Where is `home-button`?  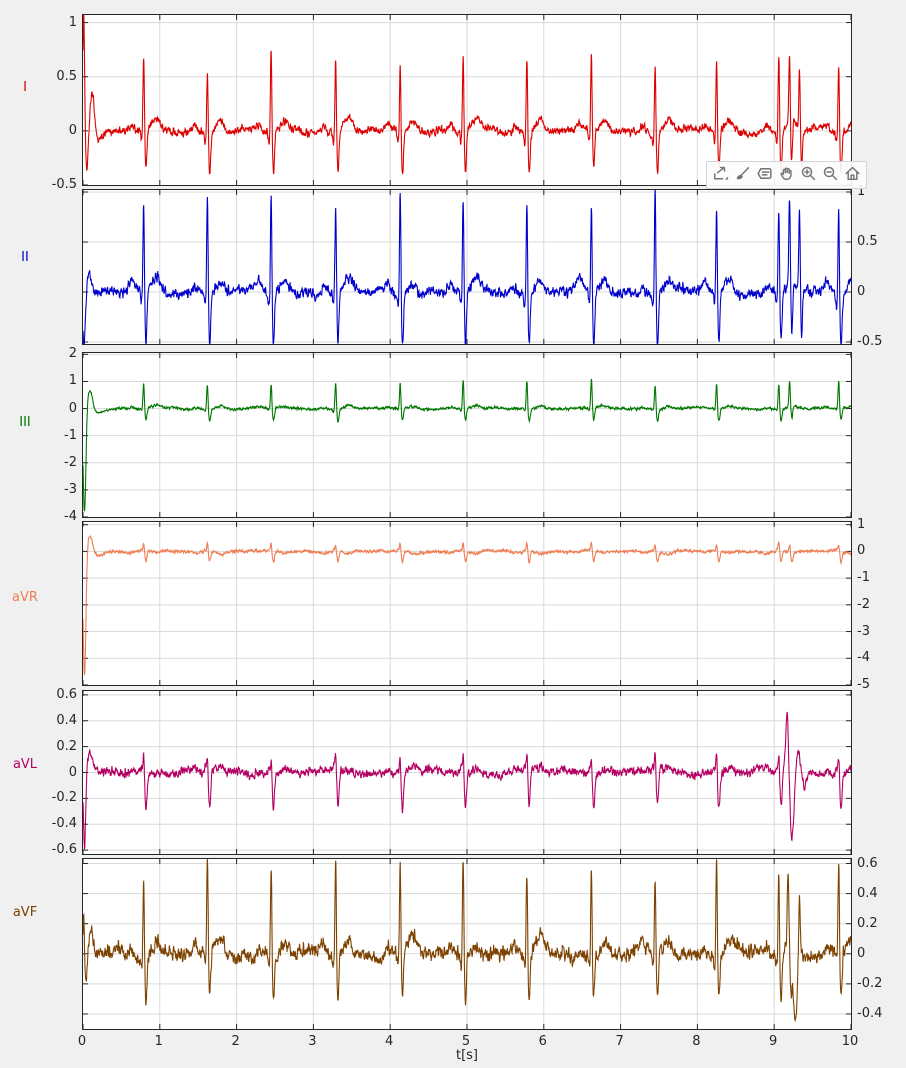 home-button is located at coordinates (852, 175).